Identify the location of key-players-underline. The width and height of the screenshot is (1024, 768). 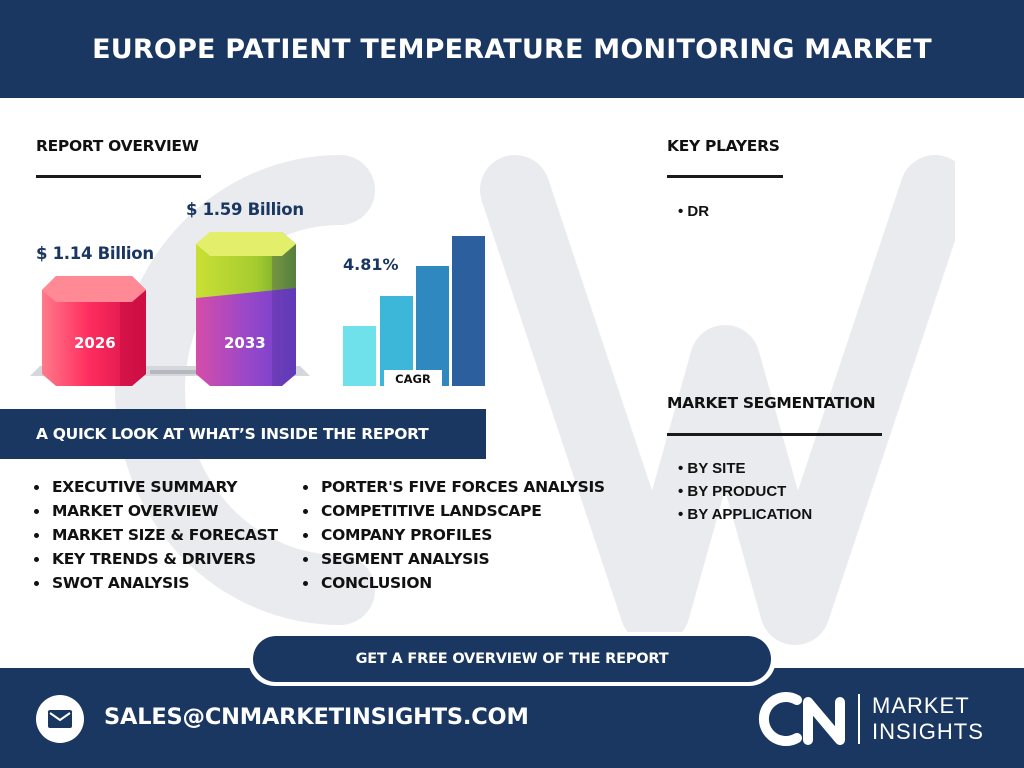
(725, 176).